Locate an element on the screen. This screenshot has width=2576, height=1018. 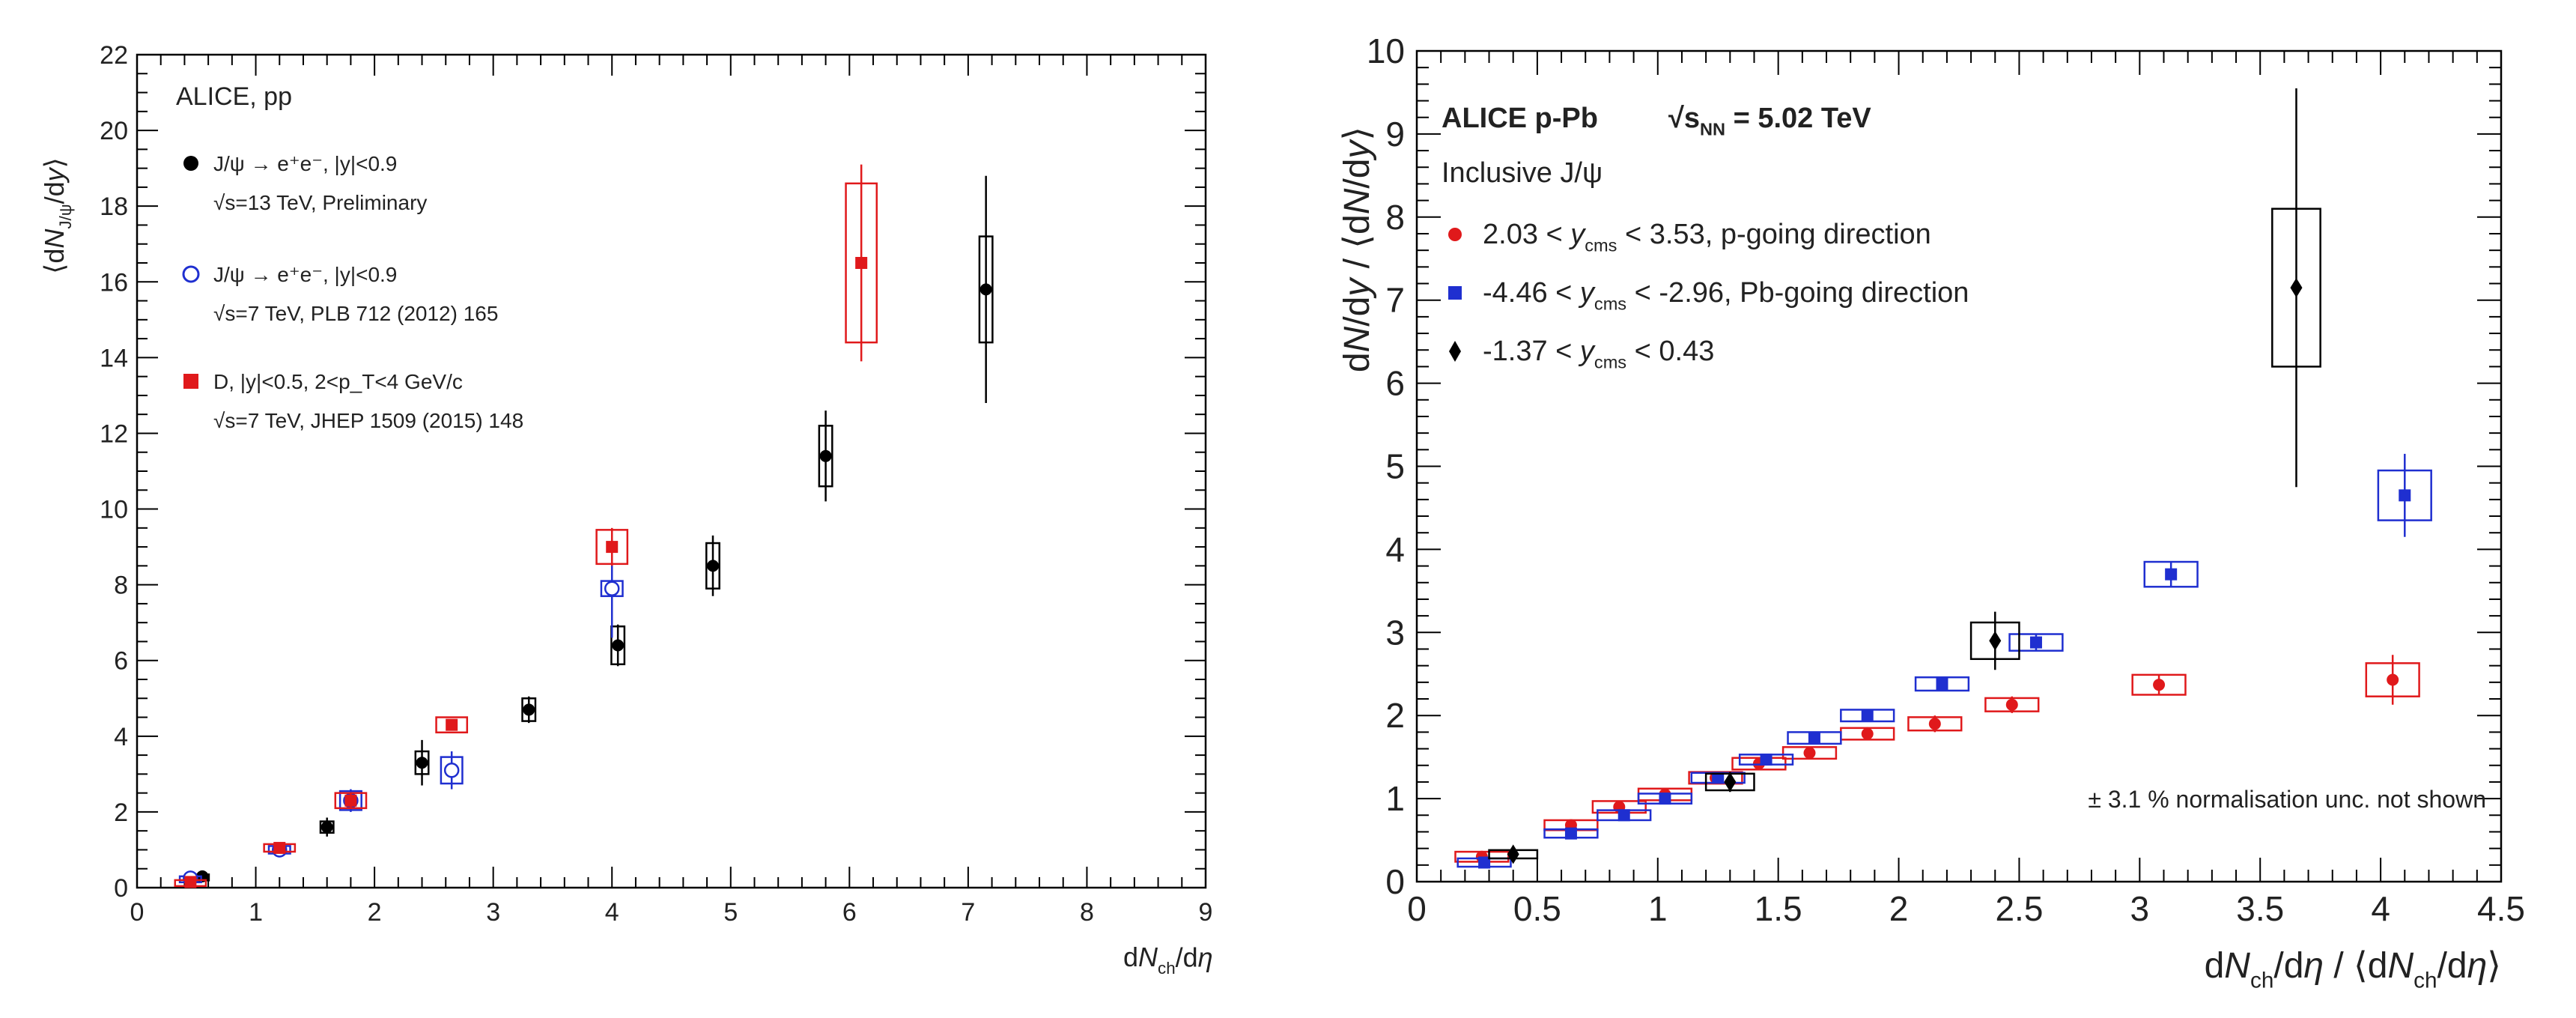
x-tick-label: 9 is located at coordinates (1206, 912).